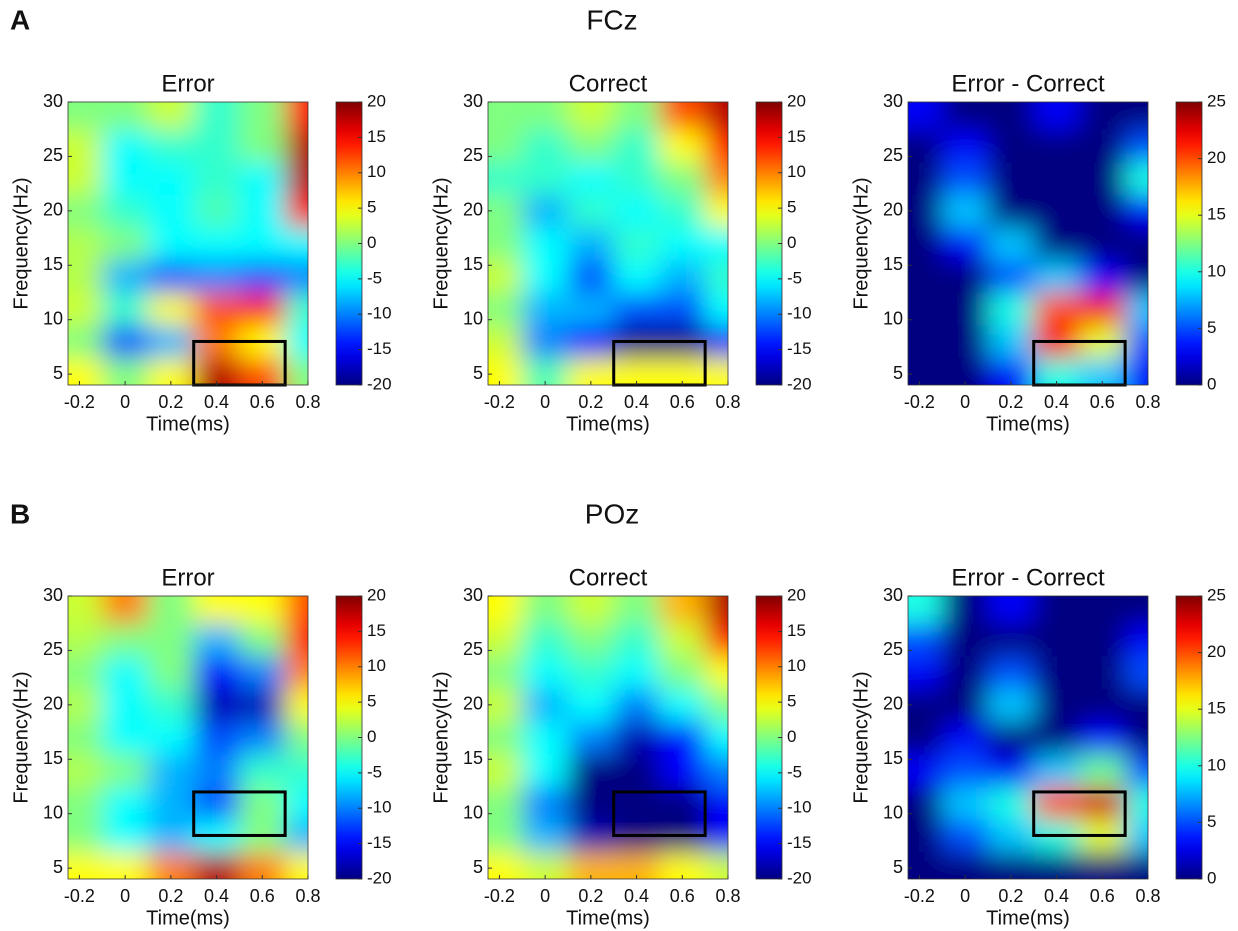 The width and height of the screenshot is (1238, 931). I want to click on colorbar-tick-label: 15, so click(1216, 708).